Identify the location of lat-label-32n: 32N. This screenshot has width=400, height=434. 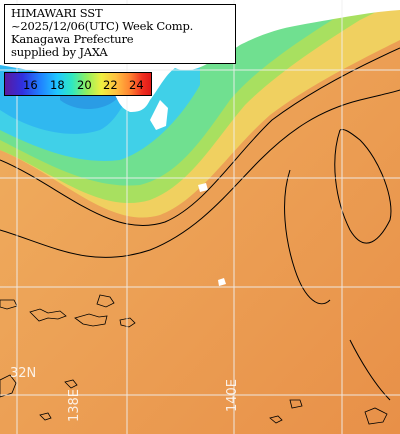
(23, 373).